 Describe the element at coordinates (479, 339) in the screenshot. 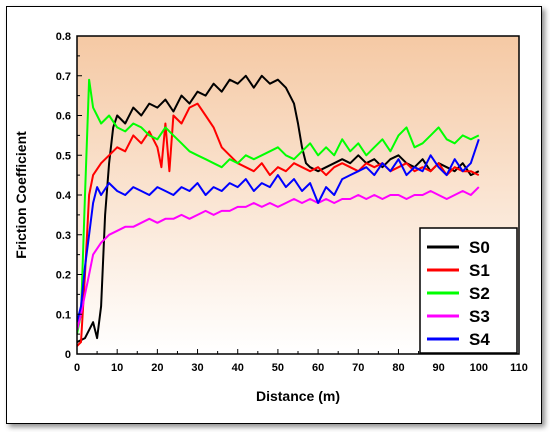

I see `legend-label-s4: S4` at that location.